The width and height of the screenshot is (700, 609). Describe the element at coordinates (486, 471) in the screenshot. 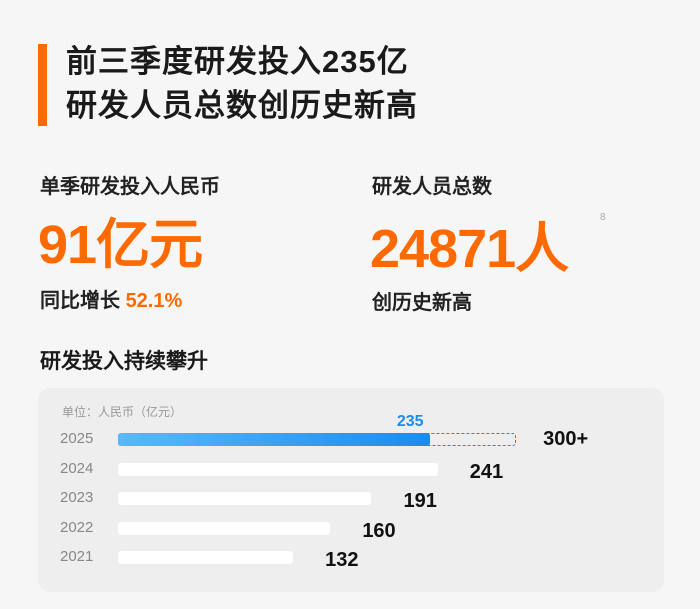

I see `value-label: 241` at that location.